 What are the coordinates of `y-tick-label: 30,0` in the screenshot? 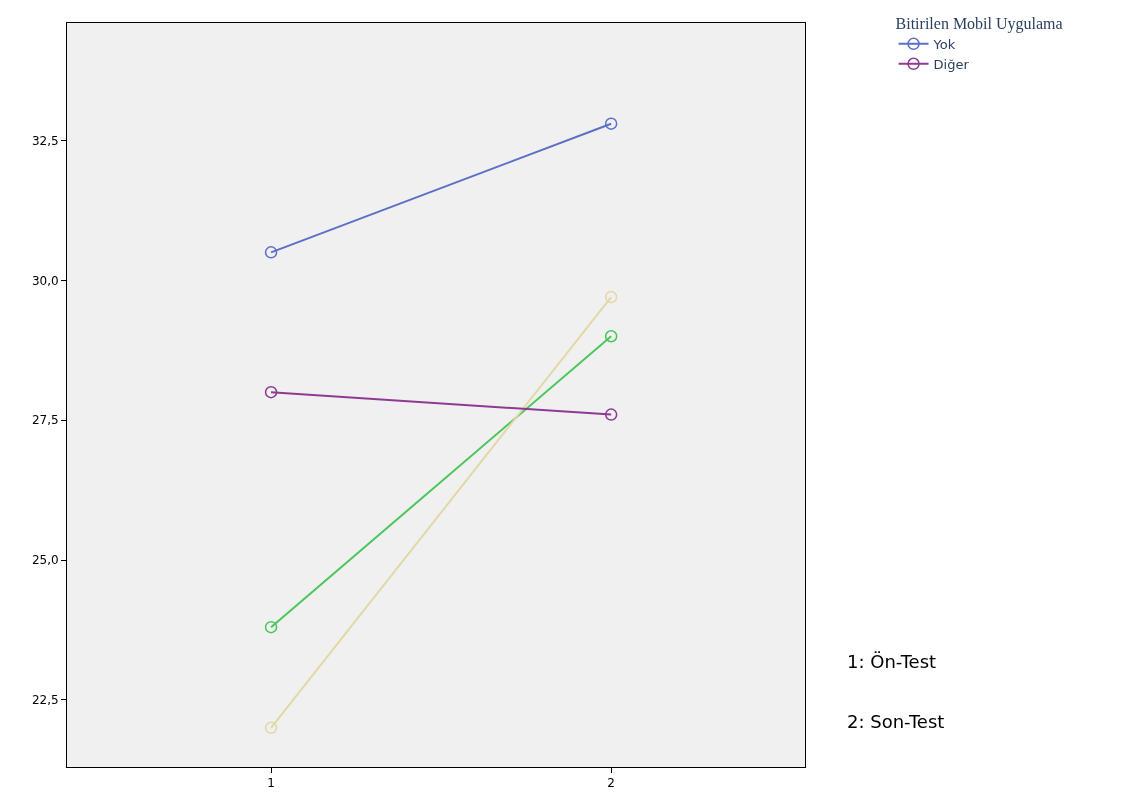 It's located at (45, 280).